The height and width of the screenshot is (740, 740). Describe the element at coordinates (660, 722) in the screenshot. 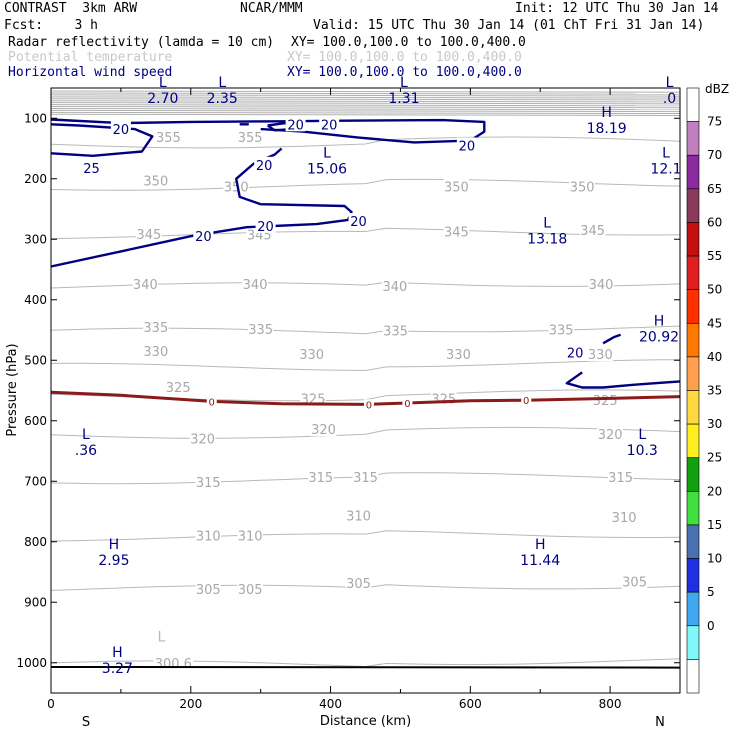

I see `north-label: N` at that location.